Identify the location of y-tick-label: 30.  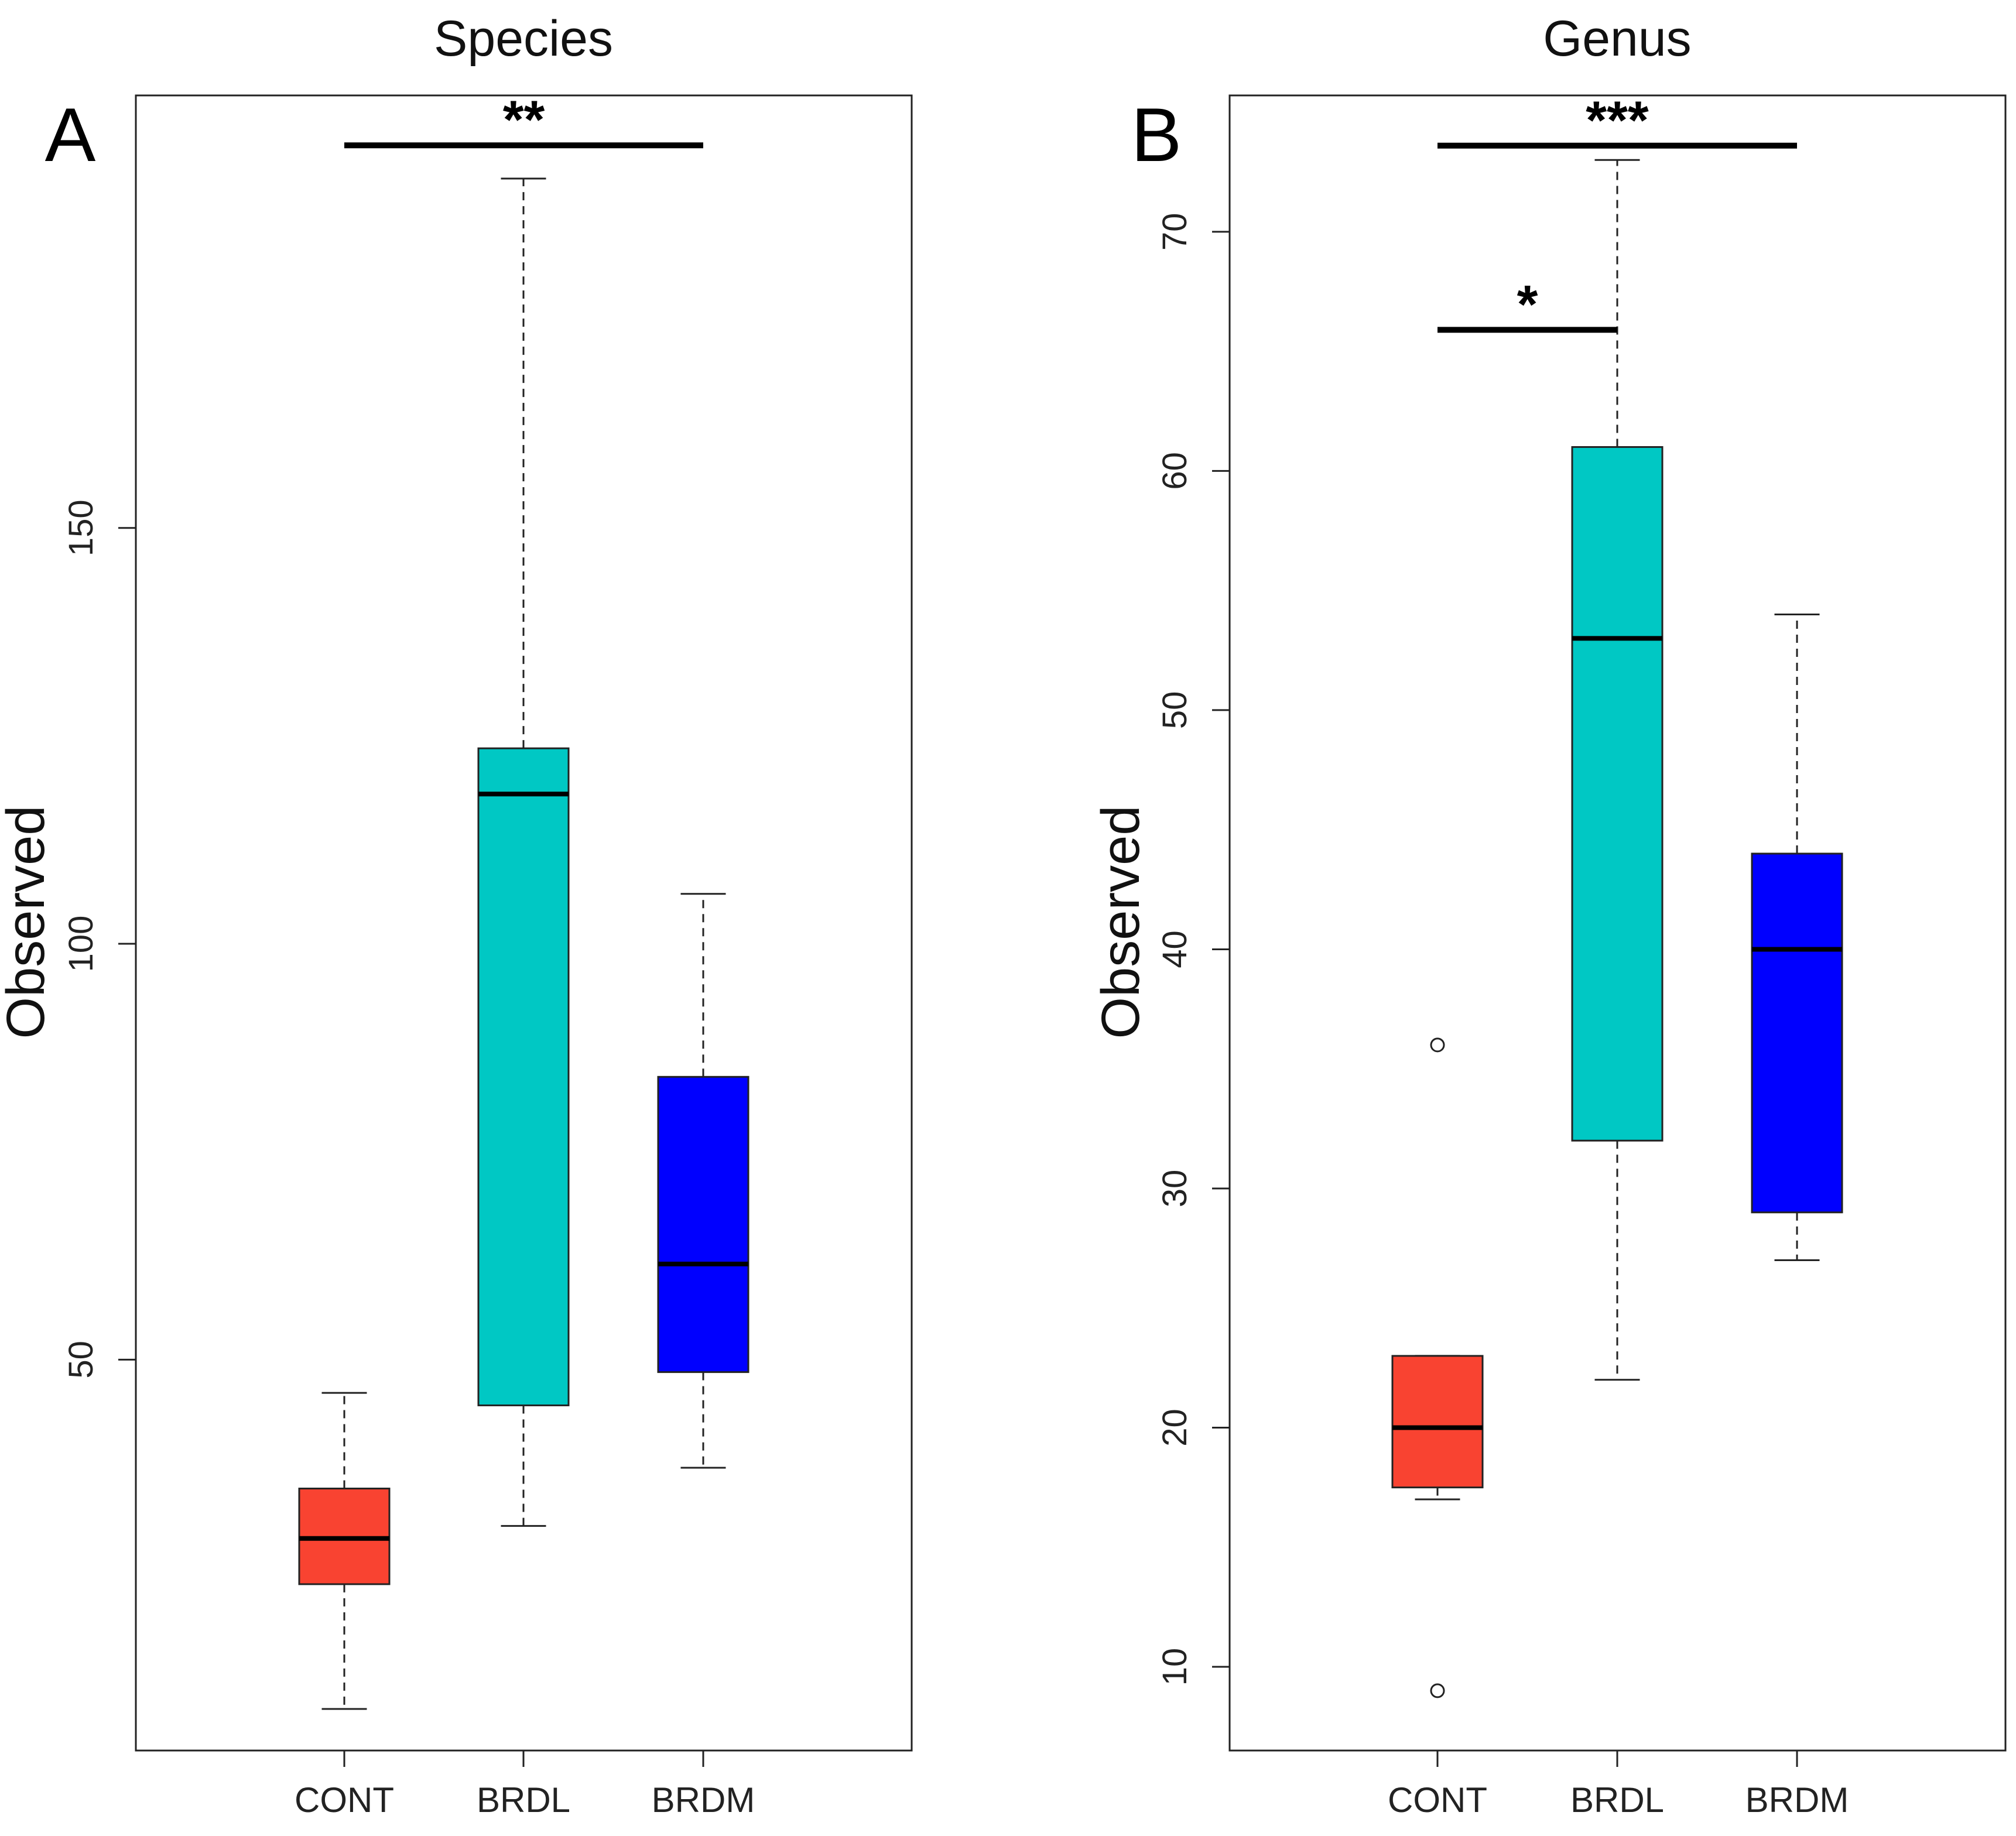
(1175, 1189).